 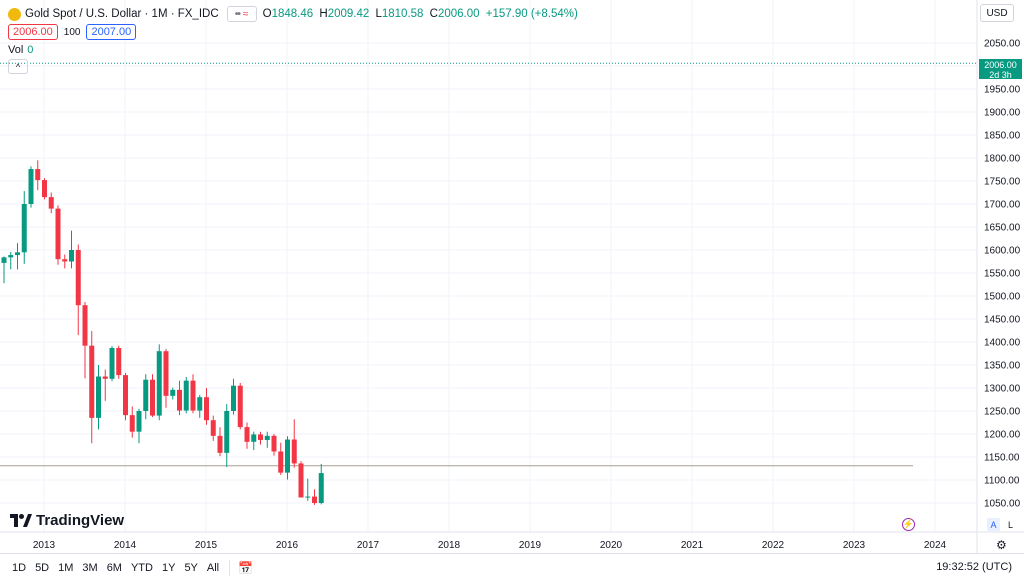 I want to click on bar-countdown: 2d 3h, so click(x=1000, y=75).